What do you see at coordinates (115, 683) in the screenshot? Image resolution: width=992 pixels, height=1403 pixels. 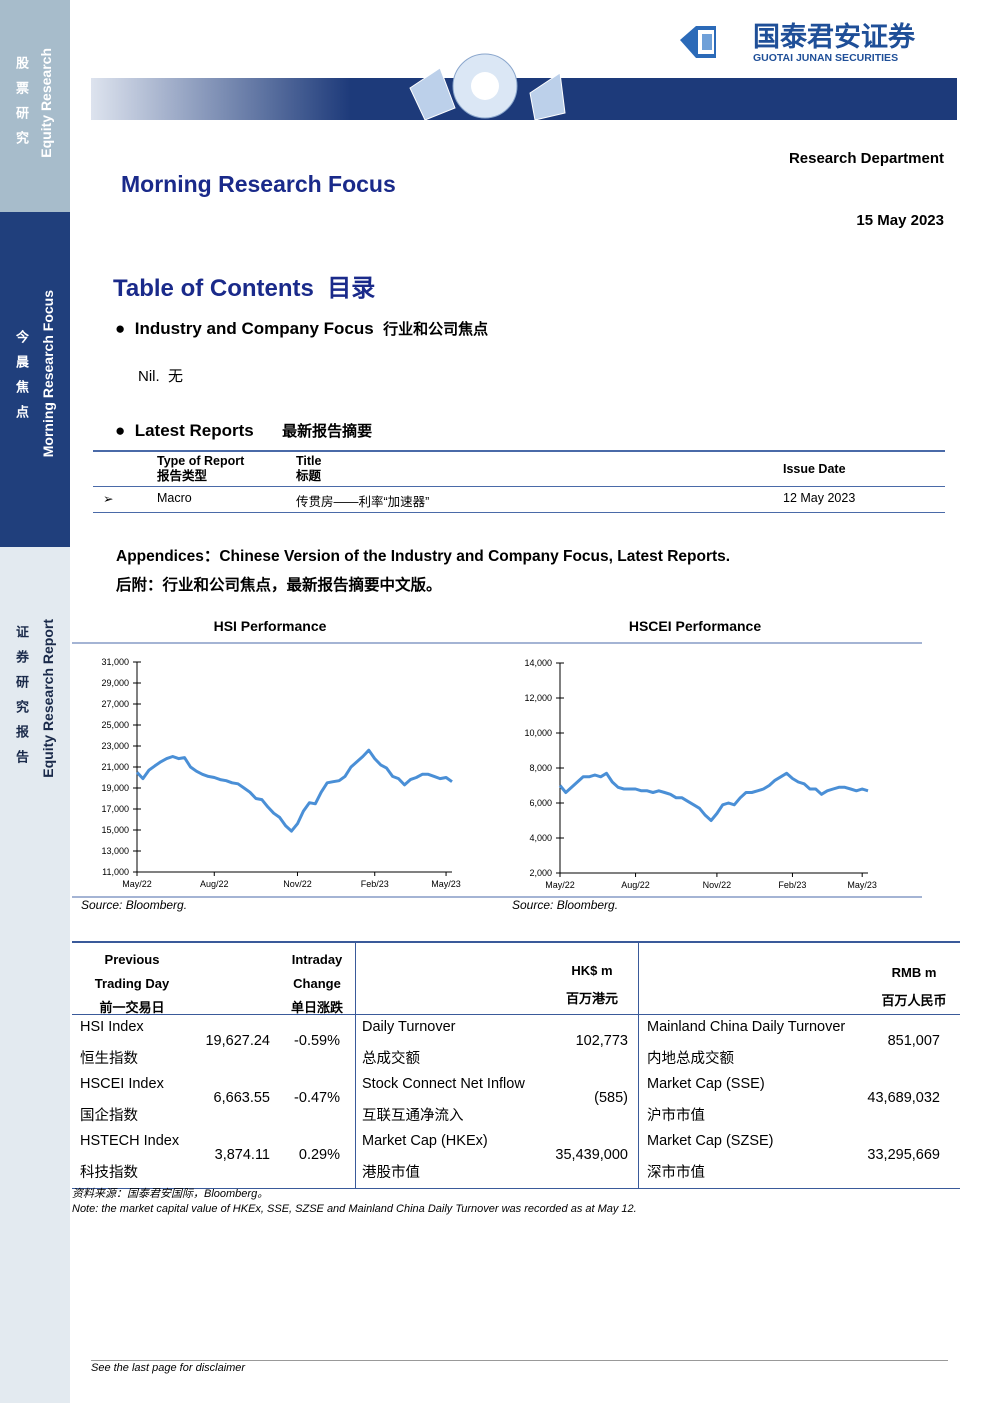 I see `y-tick-label: 29,000` at bounding box center [115, 683].